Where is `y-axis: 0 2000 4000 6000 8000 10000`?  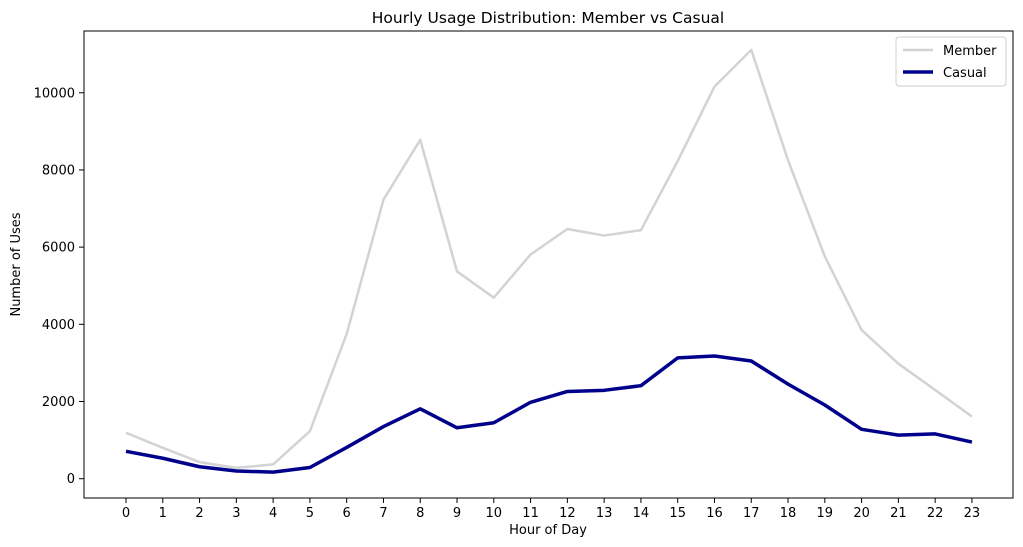 y-axis: 0 2000 4000 6000 8000 10000 is located at coordinates (59, 286).